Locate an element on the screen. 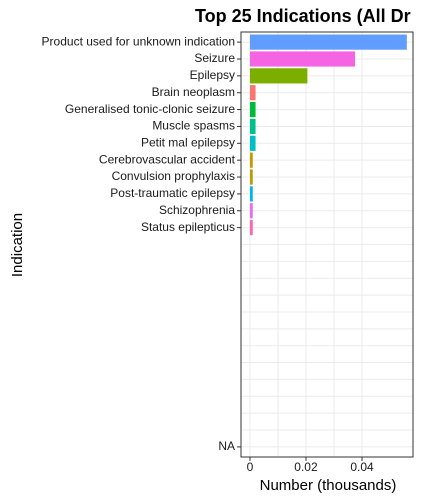 The width and height of the screenshot is (424, 502). y-axis-title: Indication is located at coordinates (17, 245).